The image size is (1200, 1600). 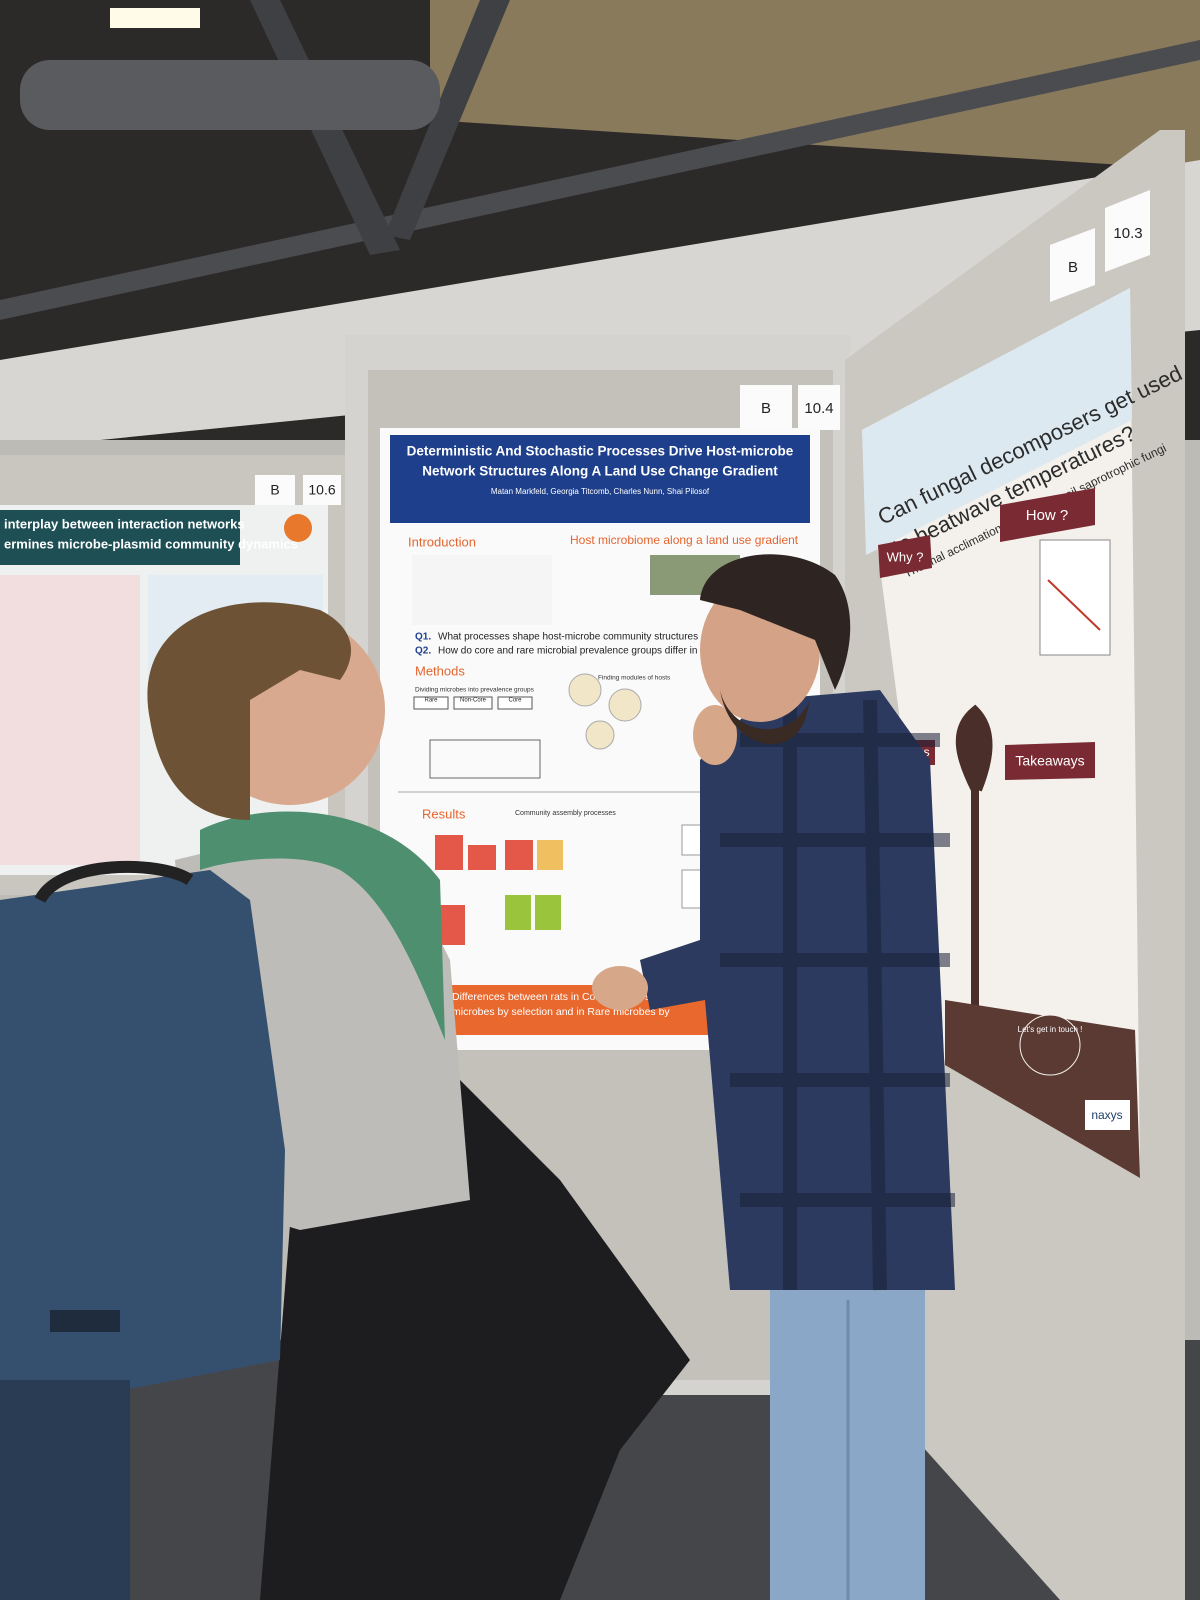 I want to click on backpack-label, so click(x=85, y=1321).